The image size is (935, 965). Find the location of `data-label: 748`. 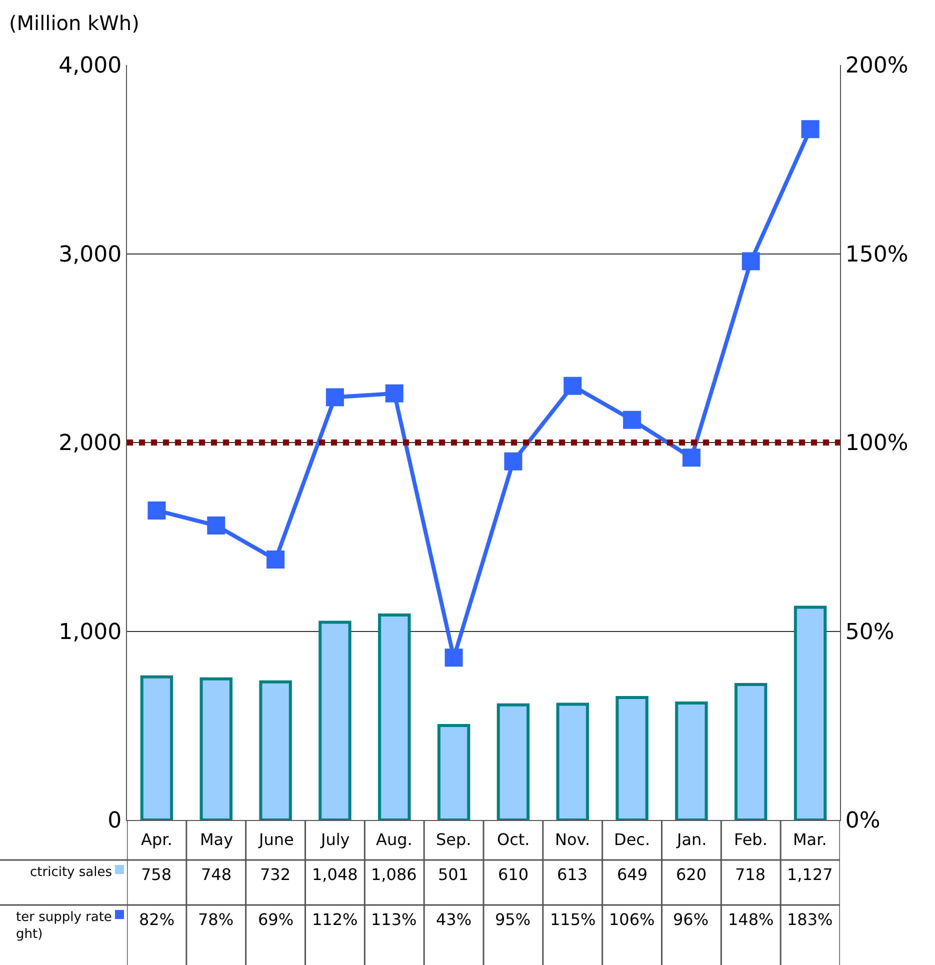

data-label: 748 is located at coordinates (216, 874).